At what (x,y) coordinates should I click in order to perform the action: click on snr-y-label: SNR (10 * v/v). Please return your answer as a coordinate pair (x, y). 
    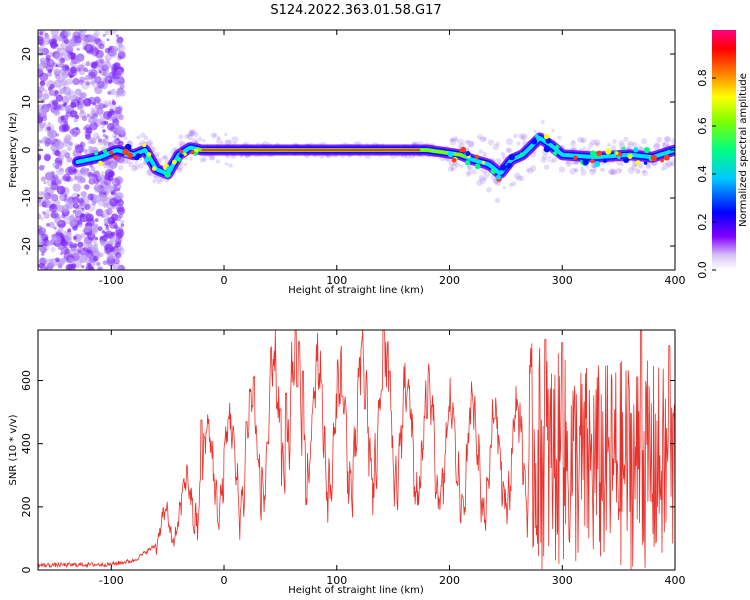
    Looking at the image, I should click on (13, 449).